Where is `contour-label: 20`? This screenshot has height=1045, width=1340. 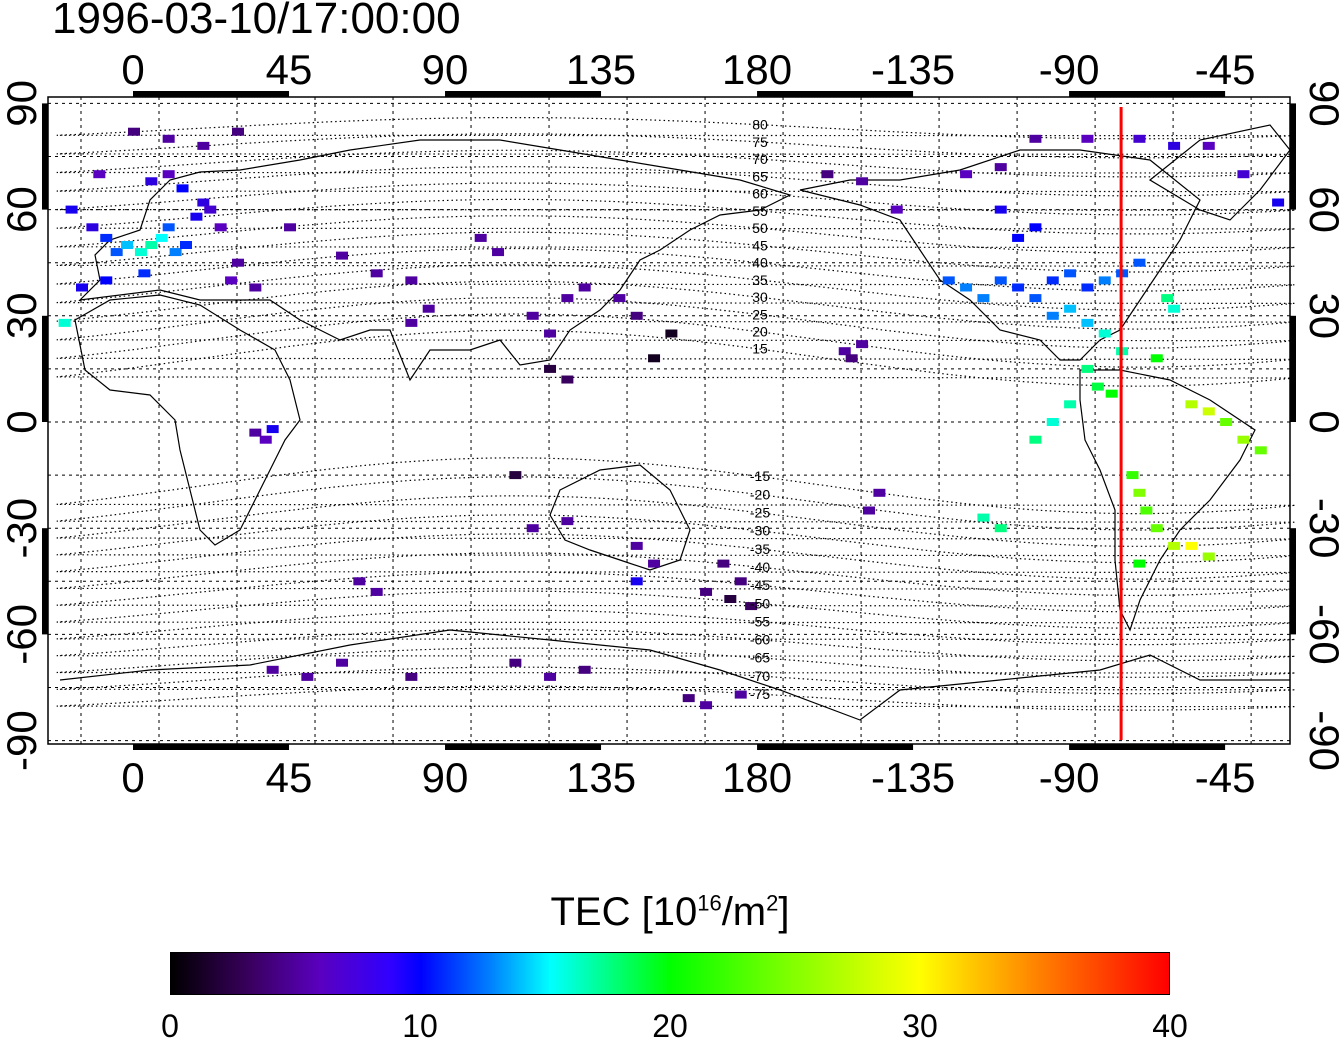
contour-label: 20 is located at coordinates (760, 331).